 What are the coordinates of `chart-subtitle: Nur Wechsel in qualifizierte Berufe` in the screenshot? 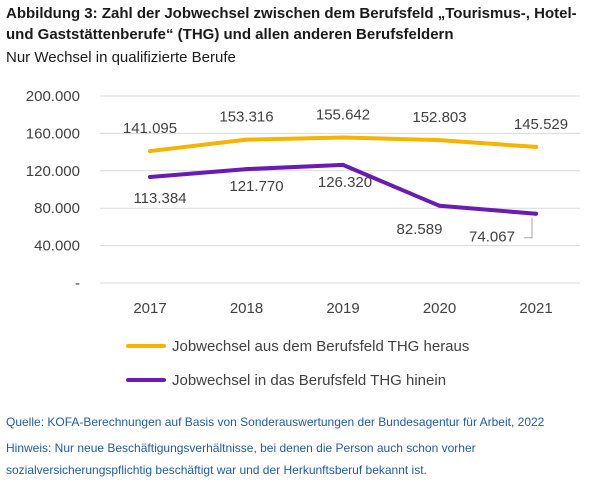 It's located at (121, 57).